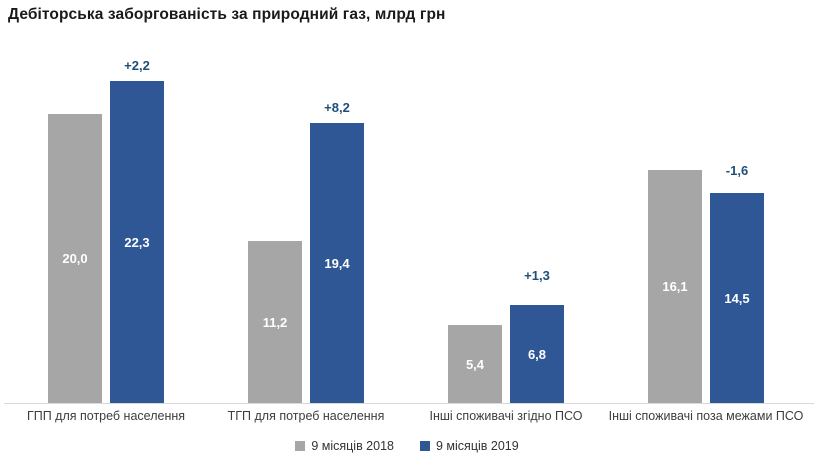  I want to click on legend-label-2019: 9 місяців 2019, so click(477, 446).